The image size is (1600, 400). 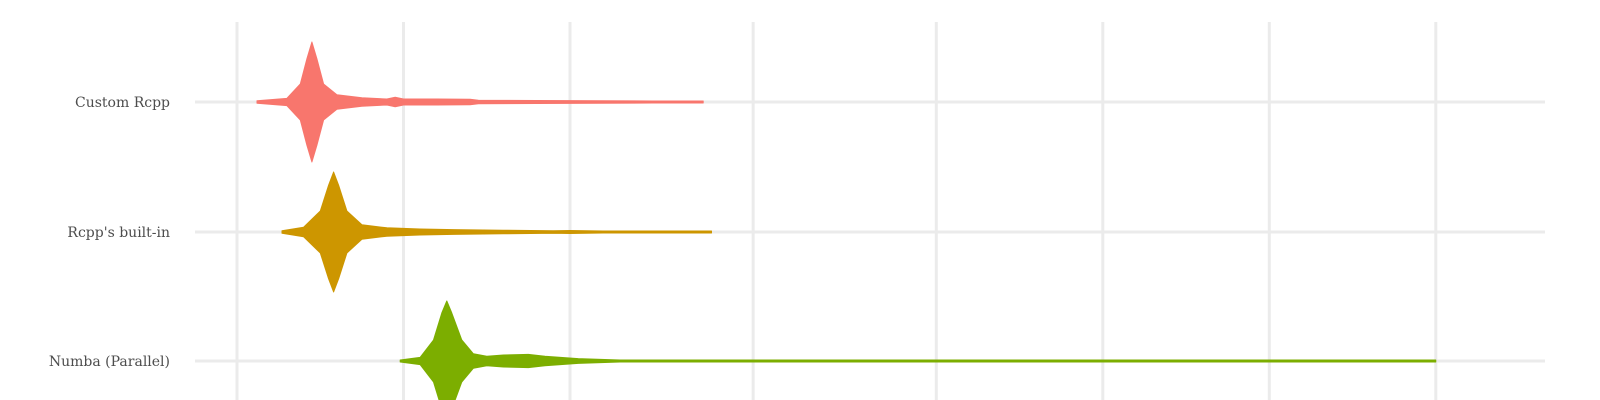 What do you see at coordinates (118, 233) in the screenshot?
I see `category-label: Rcpp's built-in` at bounding box center [118, 233].